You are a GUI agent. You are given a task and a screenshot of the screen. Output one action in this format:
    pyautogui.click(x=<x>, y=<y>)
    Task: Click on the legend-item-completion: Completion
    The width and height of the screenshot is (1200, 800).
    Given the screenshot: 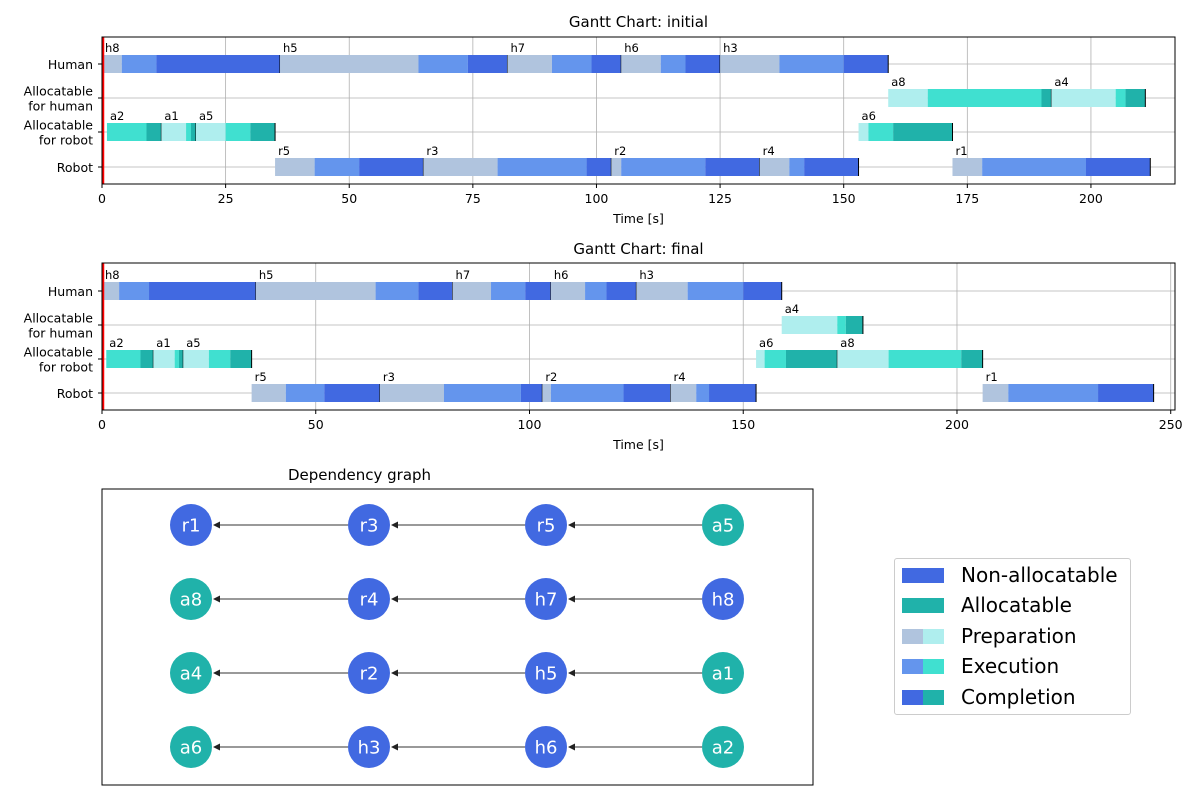 What is the action you would take?
    pyautogui.click(x=989, y=697)
    